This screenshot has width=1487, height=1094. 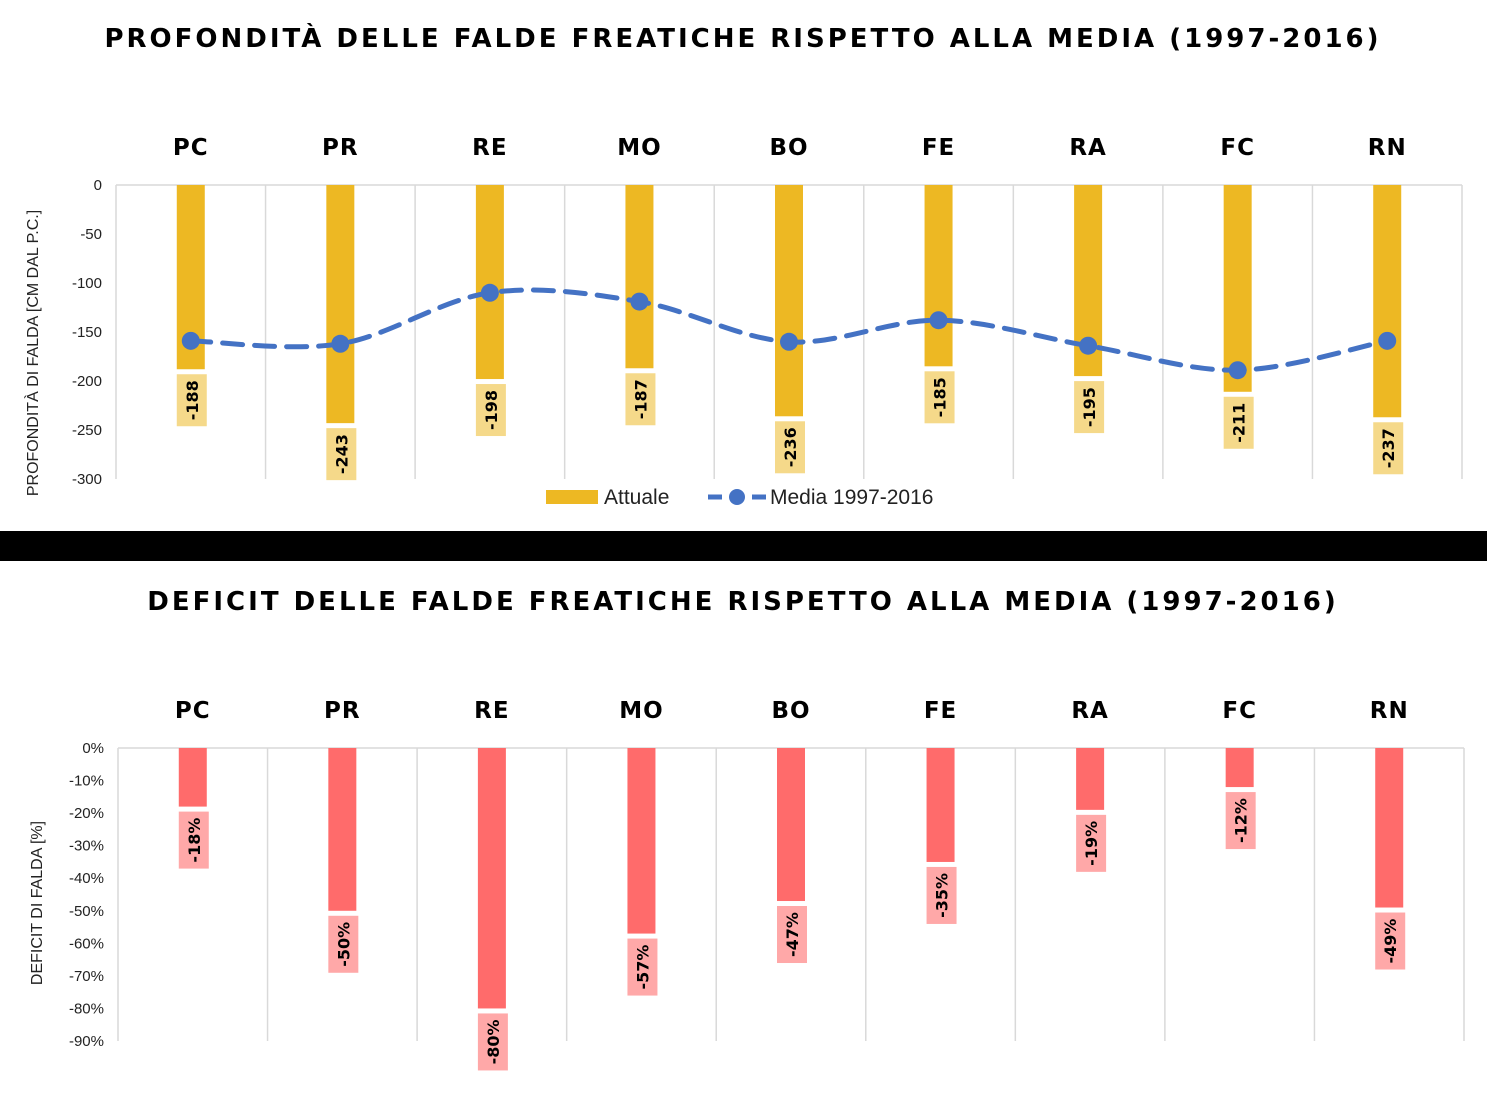 I want to click on divider-band, so click(x=743, y=546).